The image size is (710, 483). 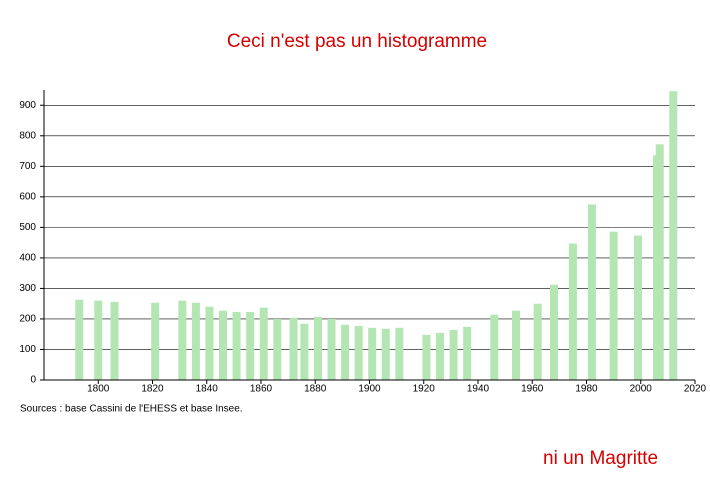 I want to click on x-tick-label: 2000, so click(x=641, y=389).